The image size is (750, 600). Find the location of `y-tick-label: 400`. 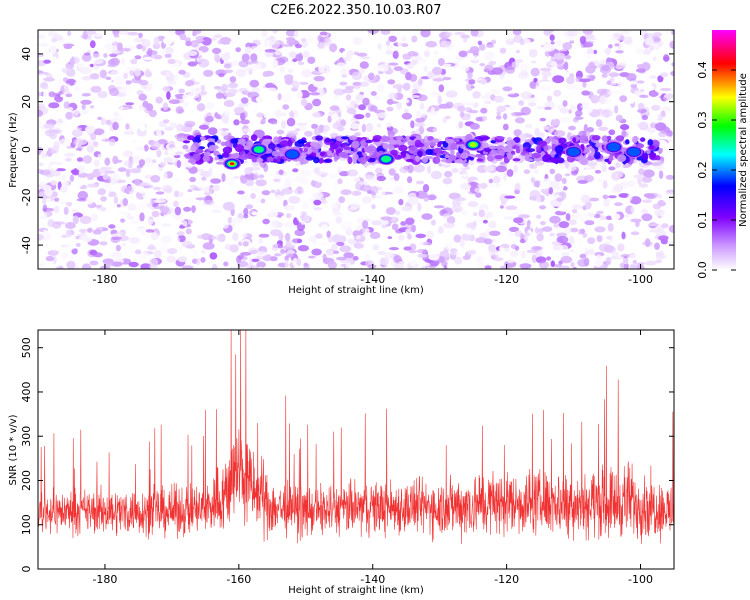

y-tick-label: 400 is located at coordinates (26, 391).